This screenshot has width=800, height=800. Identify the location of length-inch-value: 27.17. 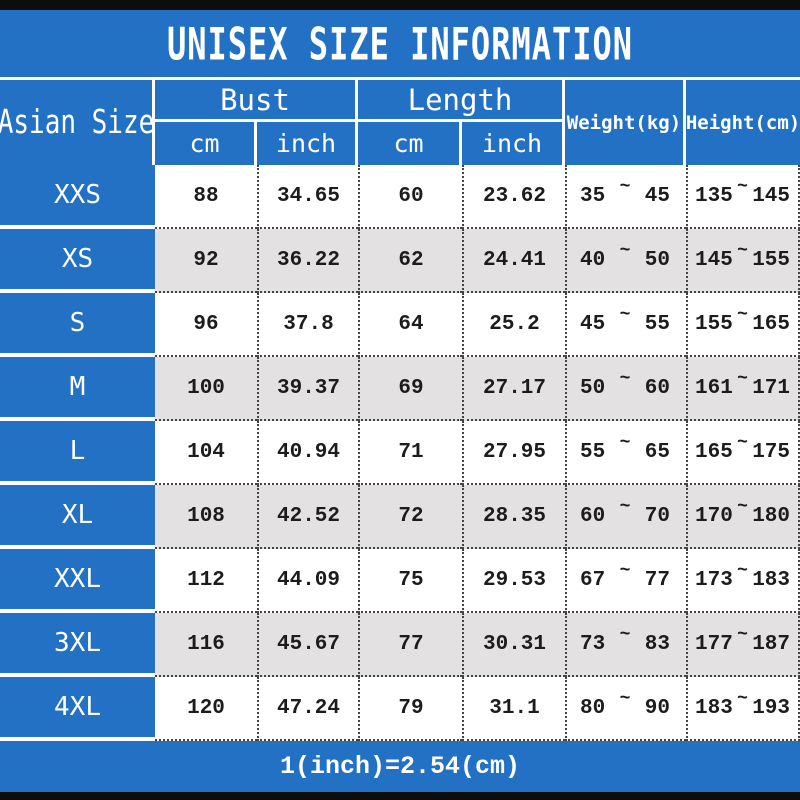
(513, 389).